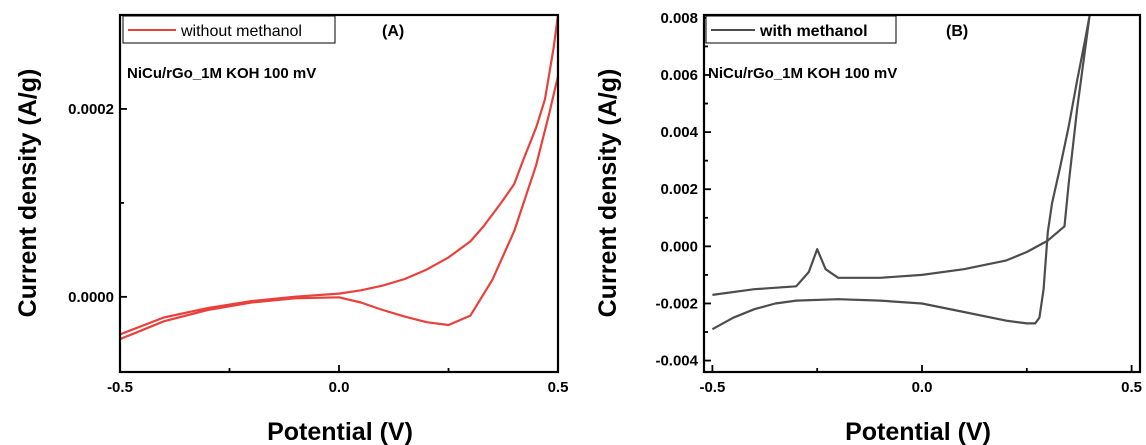  I want to click on panel-a-annotation: NiCu/rGo_1M KOH 100 mV, so click(221, 73).